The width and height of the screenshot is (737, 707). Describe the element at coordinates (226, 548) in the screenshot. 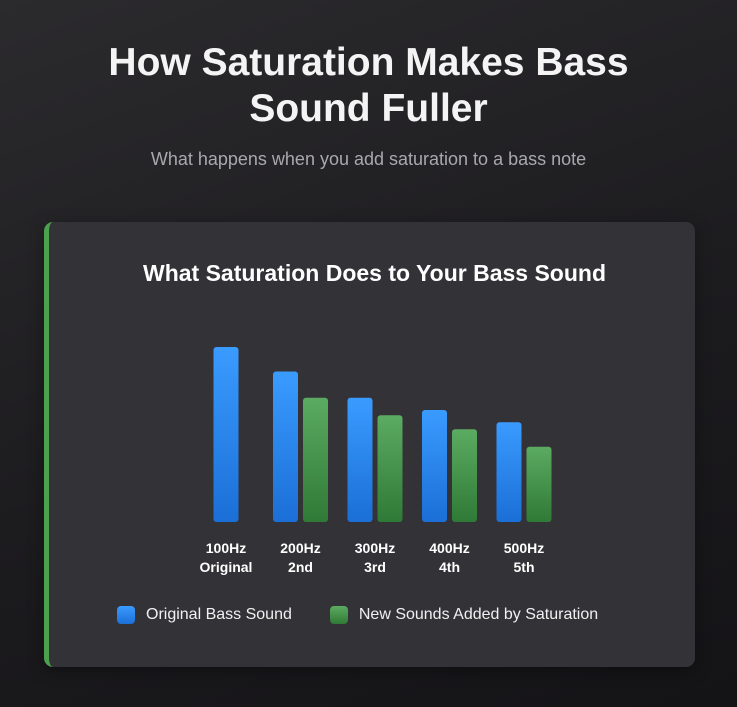

I see `x-tick-label-1-line-1: 100Hz` at that location.